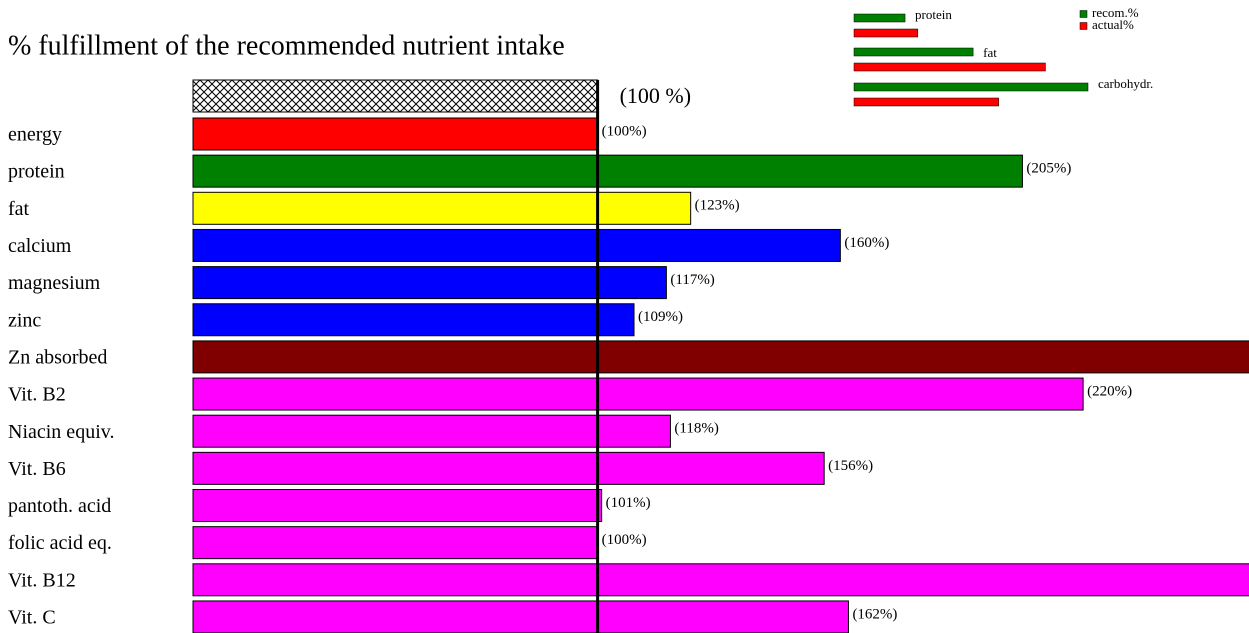 The image size is (1249, 633). I want to click on category-label: Vit. B2, so click(37, 395).